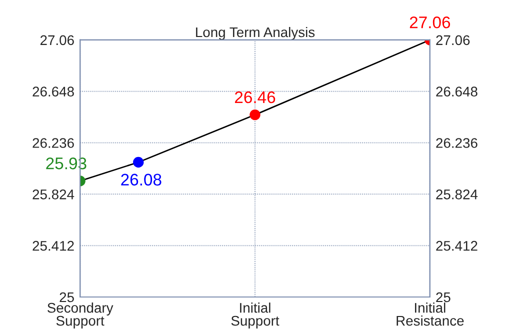 This screenshot has height=330, width=510. Describe the element at coordinates (457, 245) in the screenshot. I see `y2-tick-label: 25.412` at that location.